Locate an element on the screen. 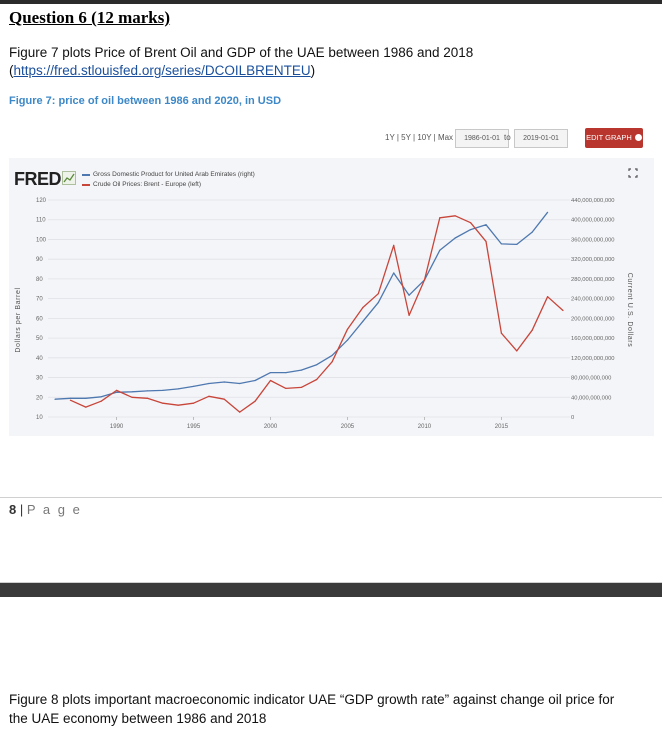 The width and height of the screenshot is (662, 741). expand-icon-glyph is located at coordinates (633, 173).